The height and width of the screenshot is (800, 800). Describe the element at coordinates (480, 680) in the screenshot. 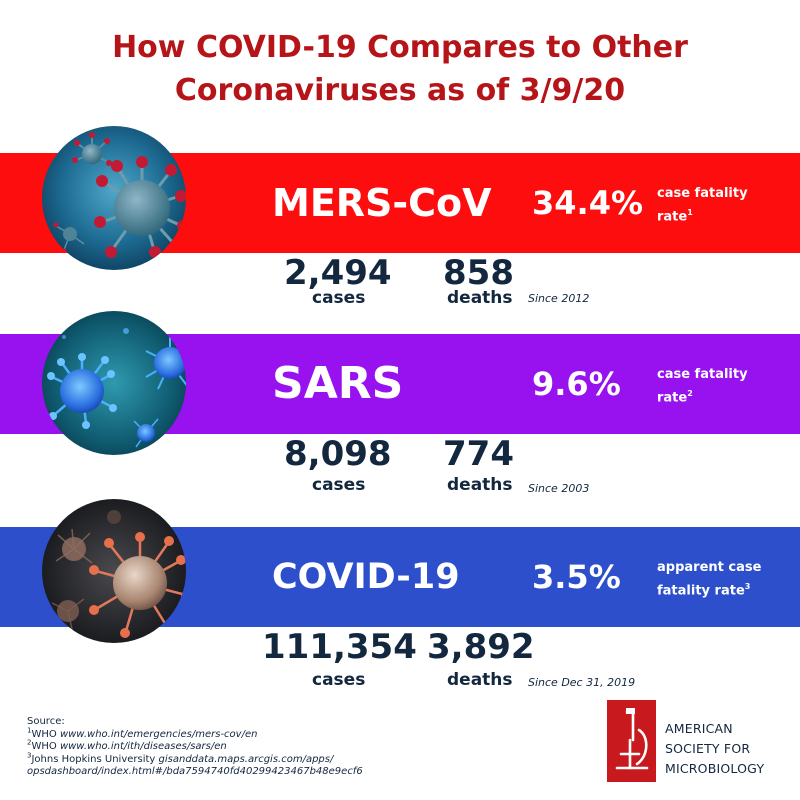

I see `covid-deaths-label: deaths` at that location.